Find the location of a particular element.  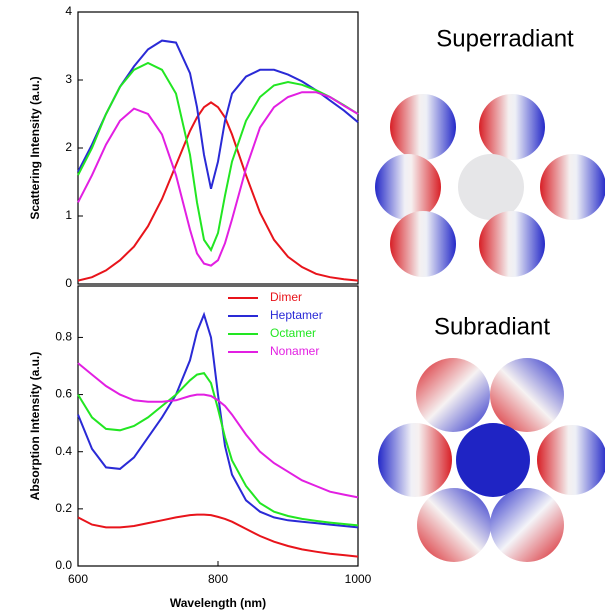

legend-label: Octamer is located at coordinates (293, 333).